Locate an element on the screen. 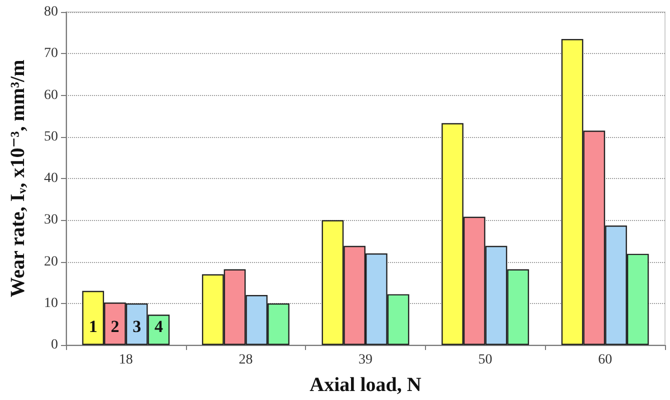 The image size is (670, 400). x-tick-label: 60 is located at coordinates (605, 360).